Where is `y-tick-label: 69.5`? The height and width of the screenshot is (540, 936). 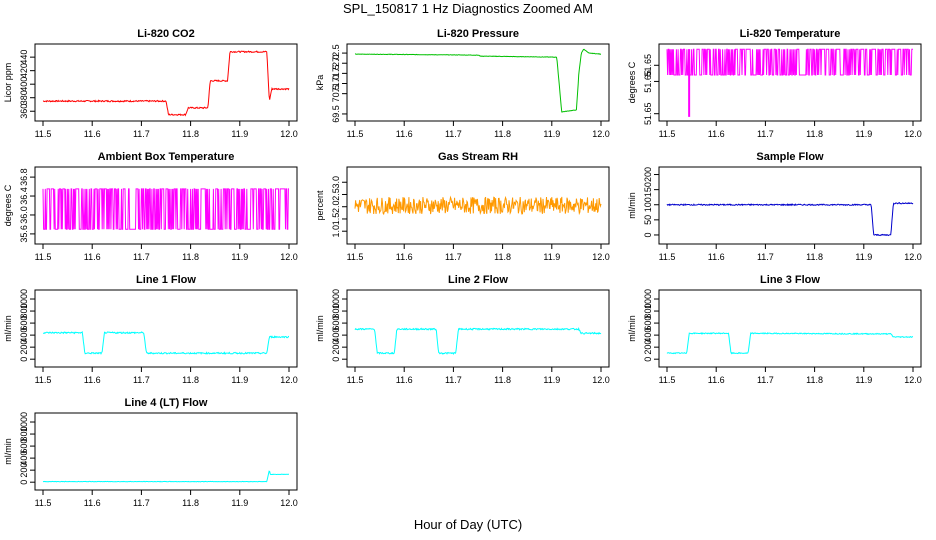 y-tick-label: 69.5 is located at coordinates (336, 114).